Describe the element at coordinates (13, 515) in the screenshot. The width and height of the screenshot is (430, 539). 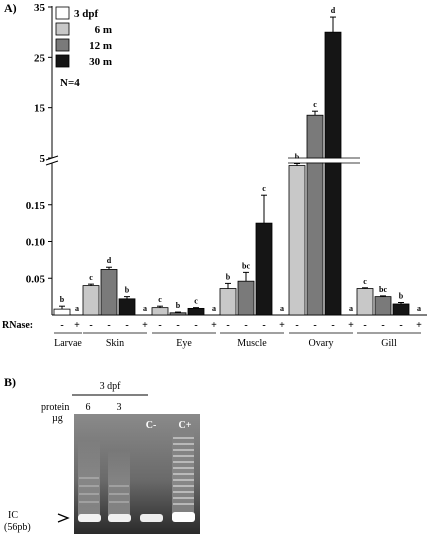
I see `gel-band-label: IC` at that location.